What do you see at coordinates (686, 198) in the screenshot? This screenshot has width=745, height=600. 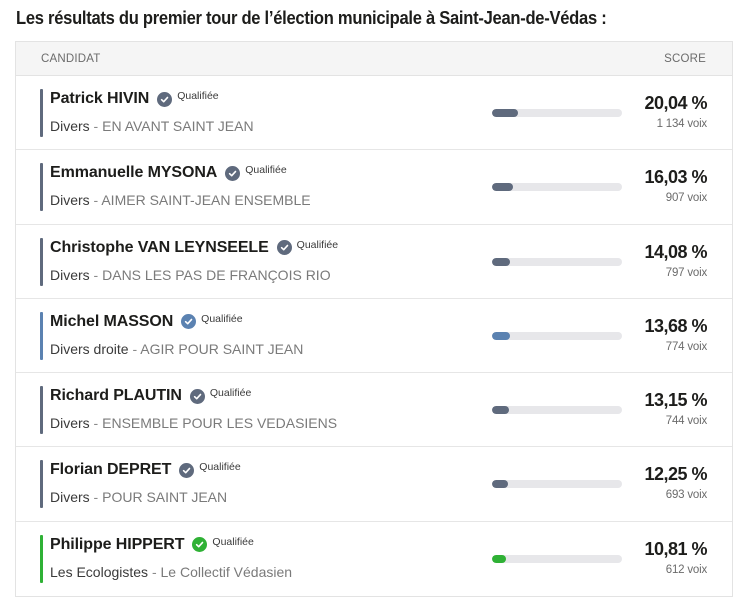 I see `vote-count: 907 voix` at bounding box center [686, 198].